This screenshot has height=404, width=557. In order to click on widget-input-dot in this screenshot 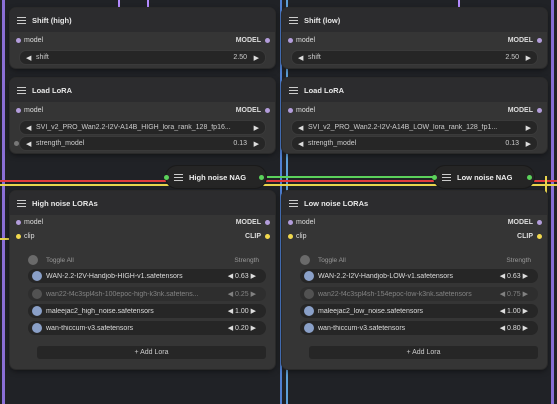, I will do `click(16, 143)`.